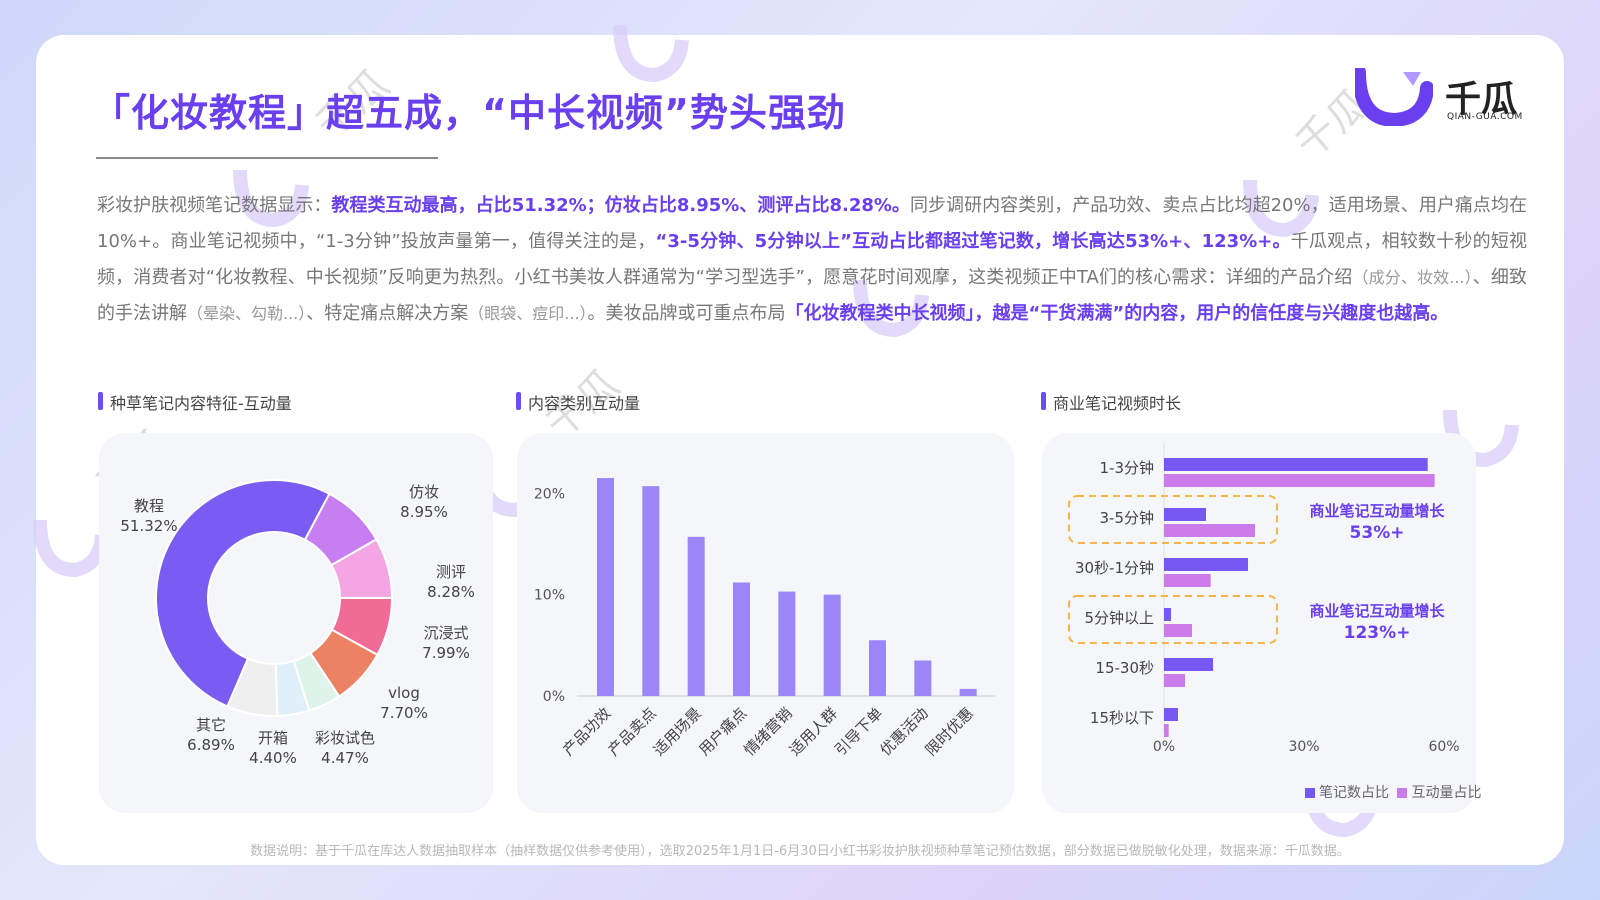  Describe the element at coordinates (1394, 97) in the screenshot. I see `brand-logo-icon` at that location.